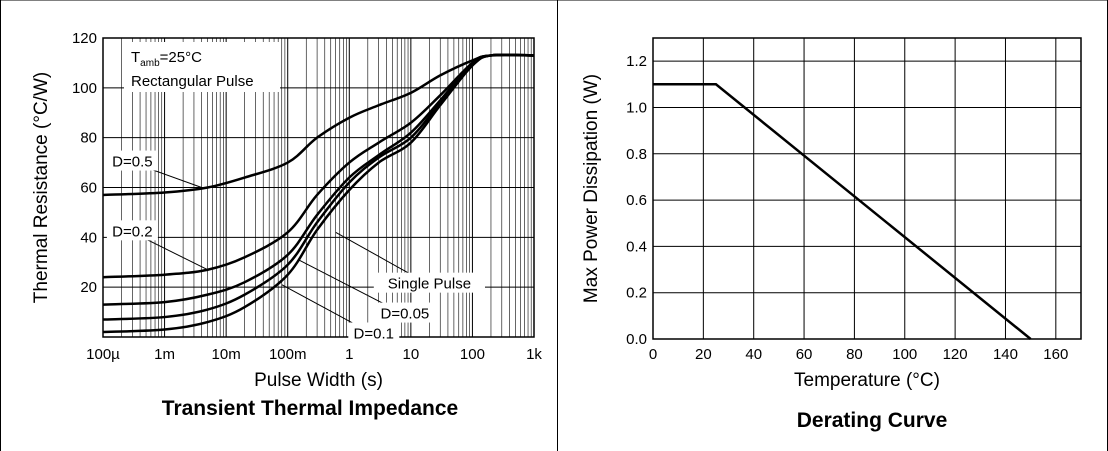 Image resolution: width=1108 pixels, height=451 pixels. What do you see at coordinates (41, 187) in the screenshot?
I see `y-axis-label: Thermal Resistance (°C/W)` at bounding box center [41, 187].